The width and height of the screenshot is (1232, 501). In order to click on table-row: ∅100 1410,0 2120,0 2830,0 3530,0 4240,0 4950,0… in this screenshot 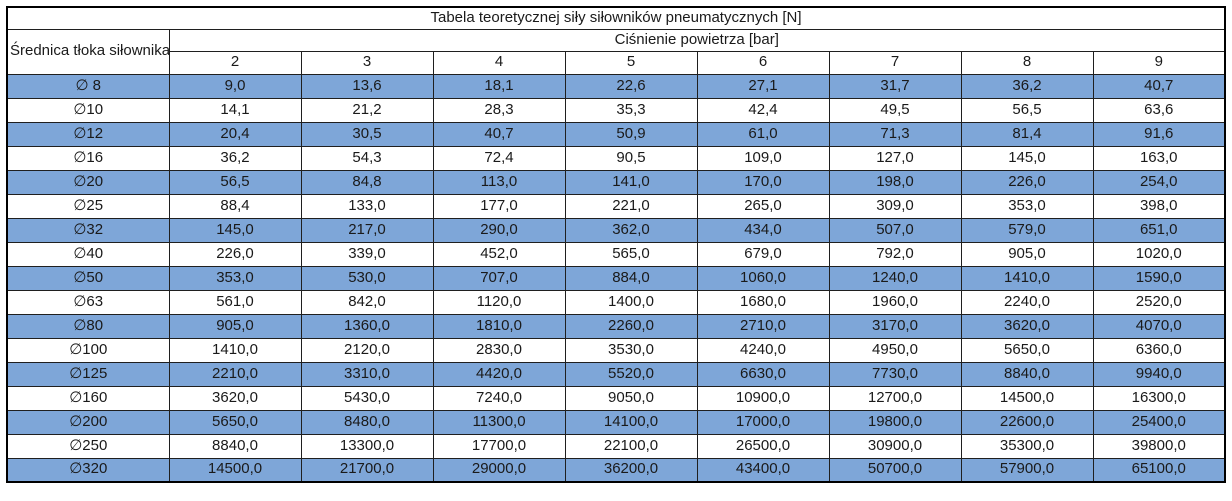, I will do `click(616, 350)`.